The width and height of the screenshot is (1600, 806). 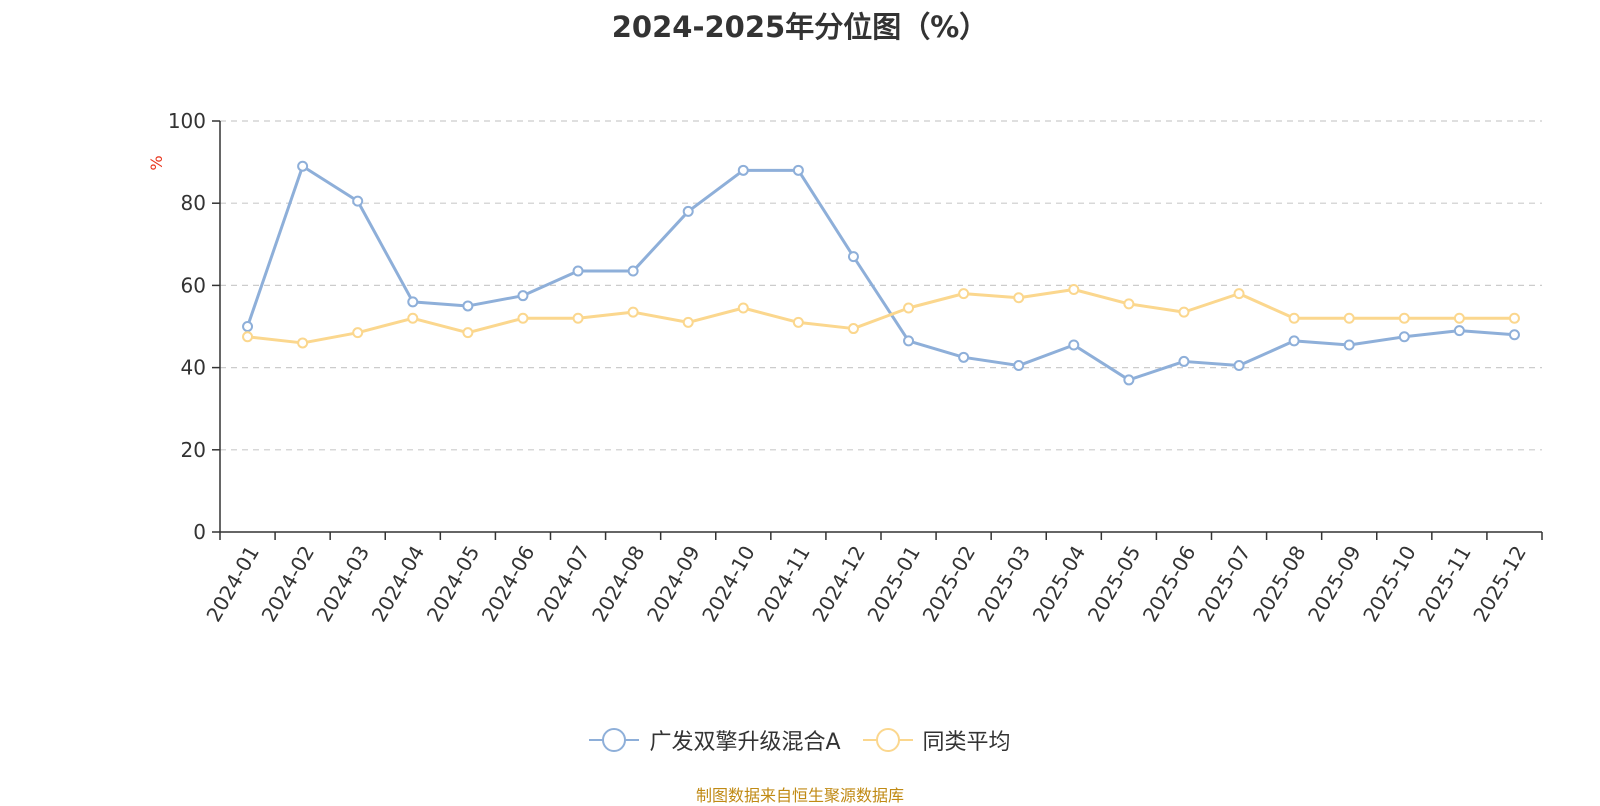 What do you see at coordinates (1114, 584) in the screenshot?
I see `x-tick-label: 2025-05` at bounding box center [1114, 584].